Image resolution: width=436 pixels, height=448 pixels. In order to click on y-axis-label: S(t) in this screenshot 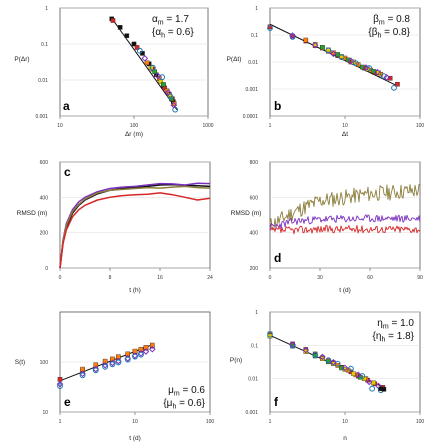, I will do `click(20, 362)`.